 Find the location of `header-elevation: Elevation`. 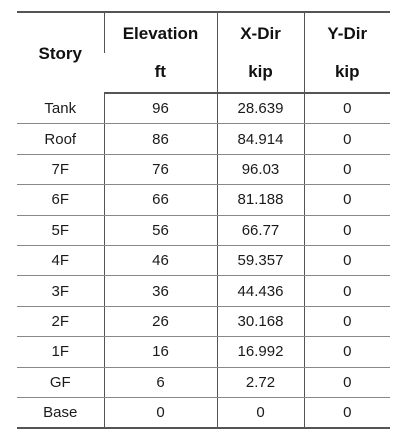

header-elevation: Elevation is located at coordinates (160, 32).